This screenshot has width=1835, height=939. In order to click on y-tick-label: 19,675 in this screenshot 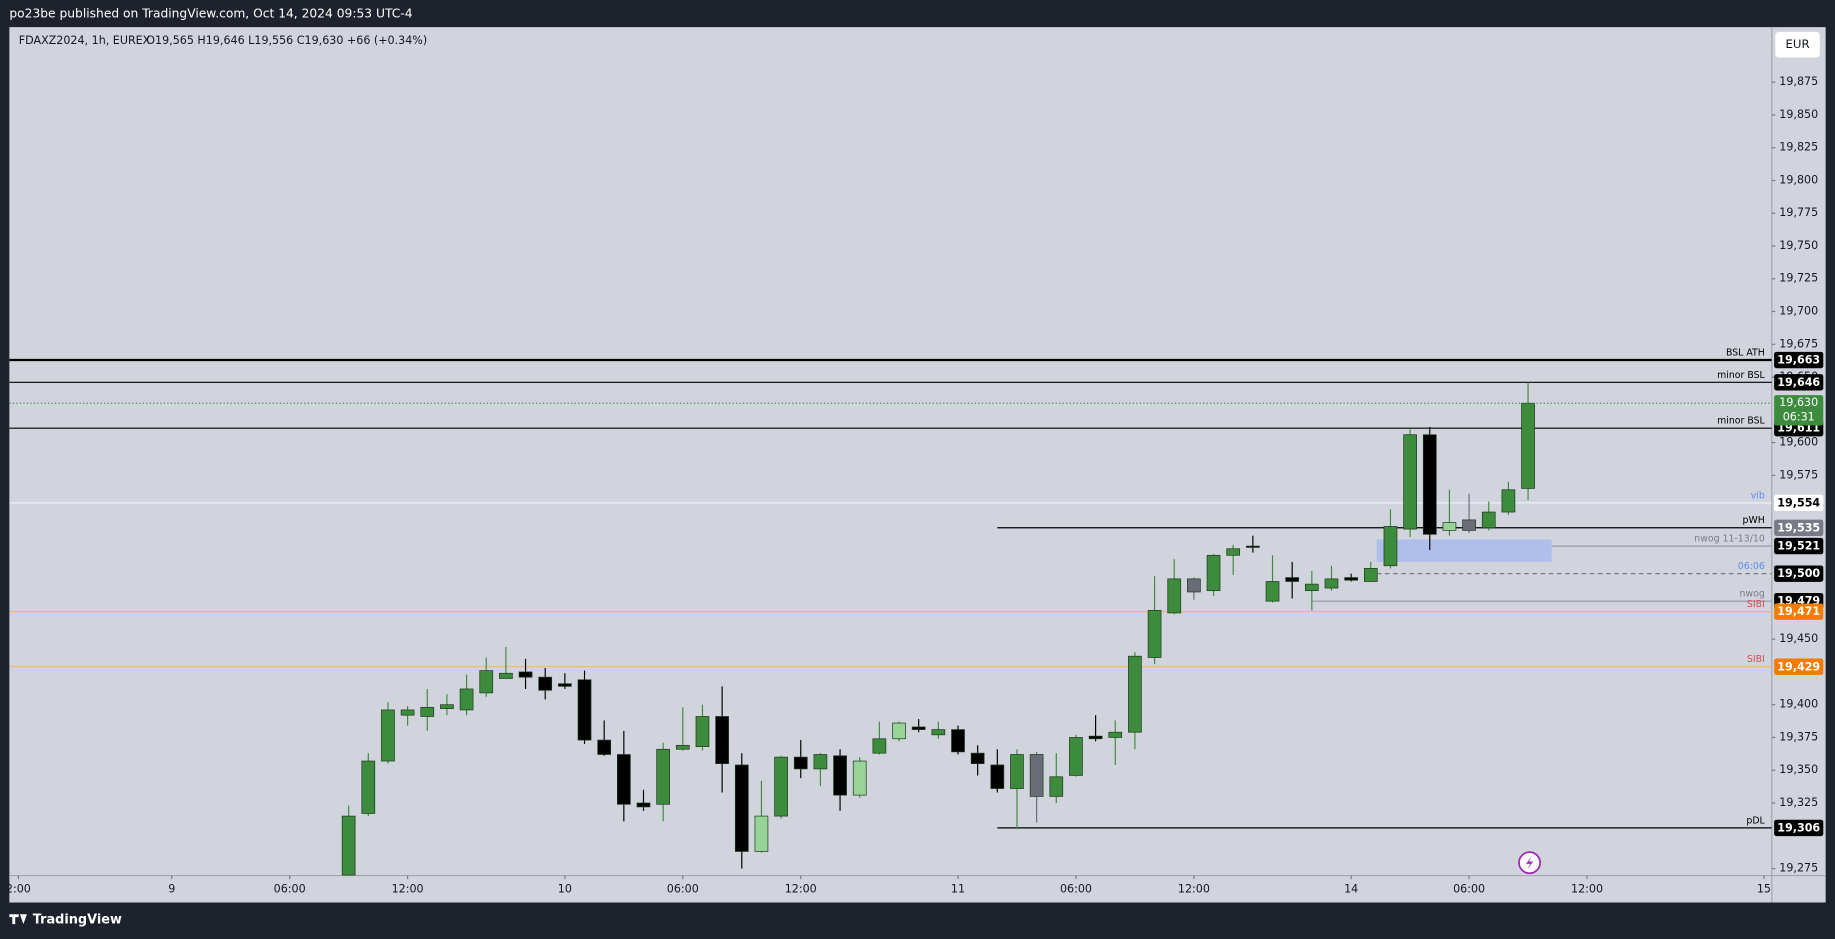, I will do `click(1798, 343)`.